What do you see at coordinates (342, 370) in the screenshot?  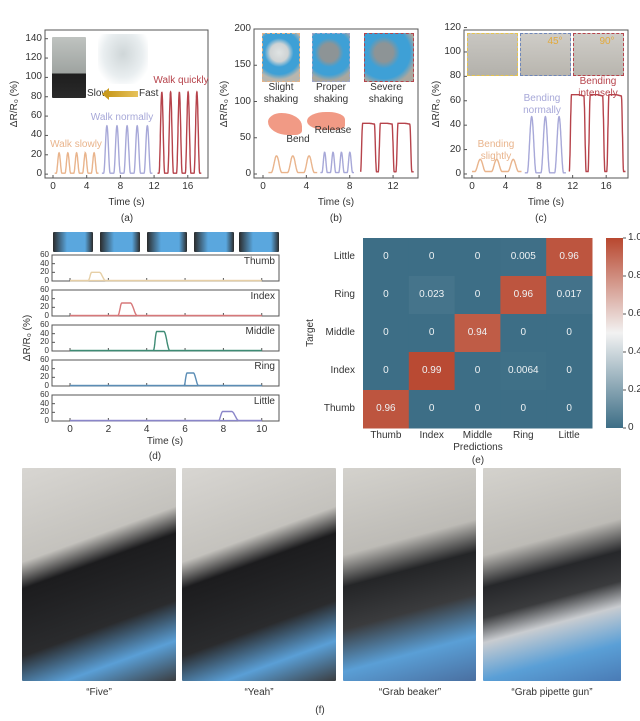 I see `row-label: Index` at bounding box center [342, 370].